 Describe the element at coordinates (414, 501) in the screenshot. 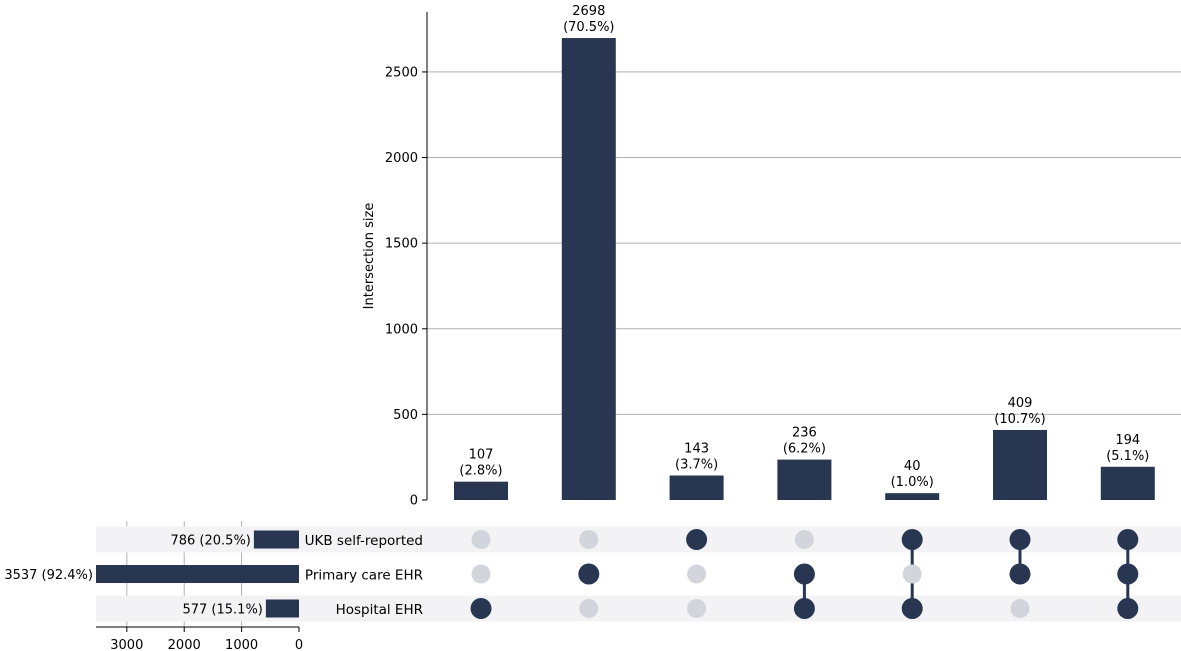

I see `y-tick-label: 0` at that location.